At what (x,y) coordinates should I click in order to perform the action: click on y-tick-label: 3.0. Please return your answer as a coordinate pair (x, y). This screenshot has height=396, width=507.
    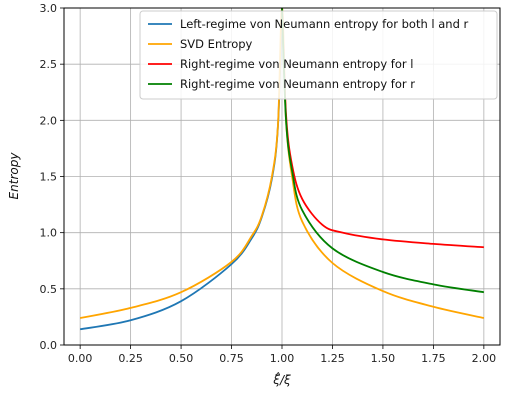
    Looking at the image, I should click on (49, 8).